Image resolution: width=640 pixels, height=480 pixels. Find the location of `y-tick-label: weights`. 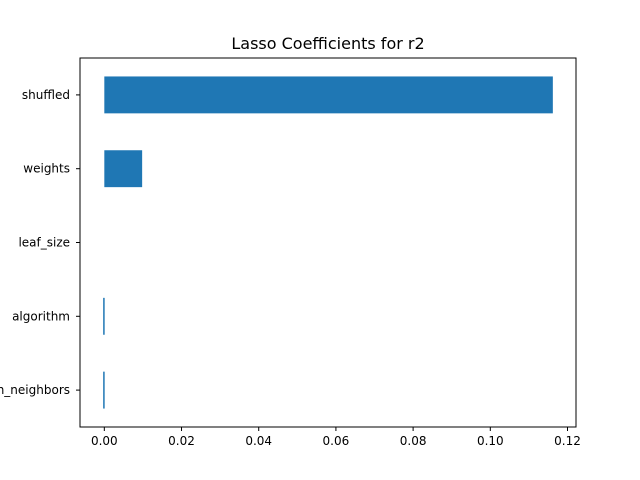

y-tick-label: weights is located at coordinates (46, 169).